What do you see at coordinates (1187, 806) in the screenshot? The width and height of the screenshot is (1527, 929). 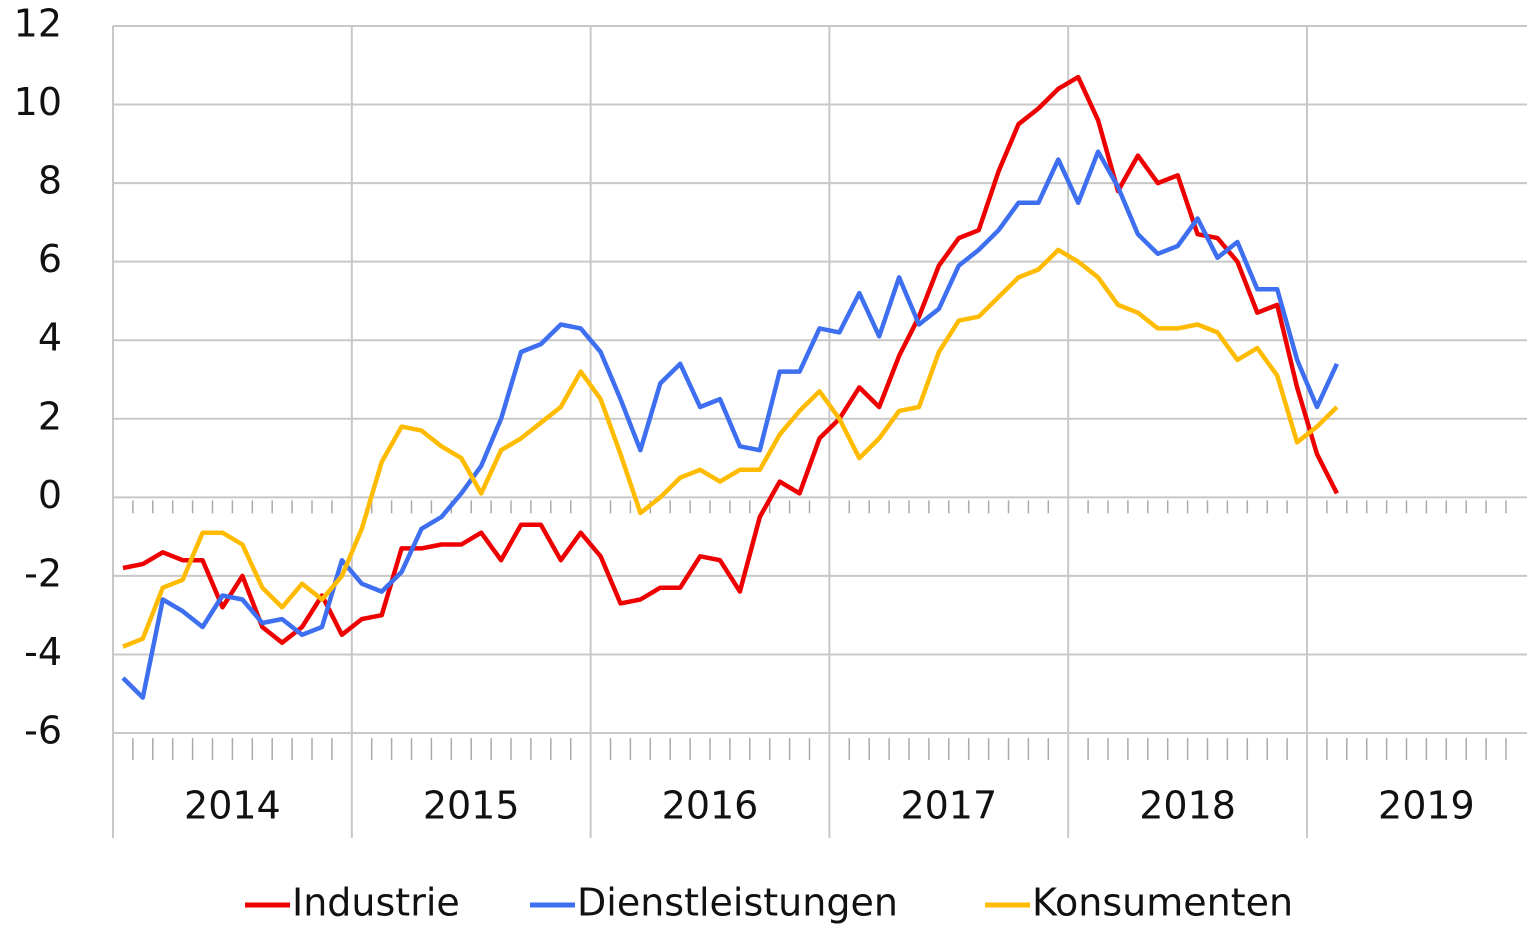 I see `x-tick-label: 2018` at bounding box center [1187, 806].